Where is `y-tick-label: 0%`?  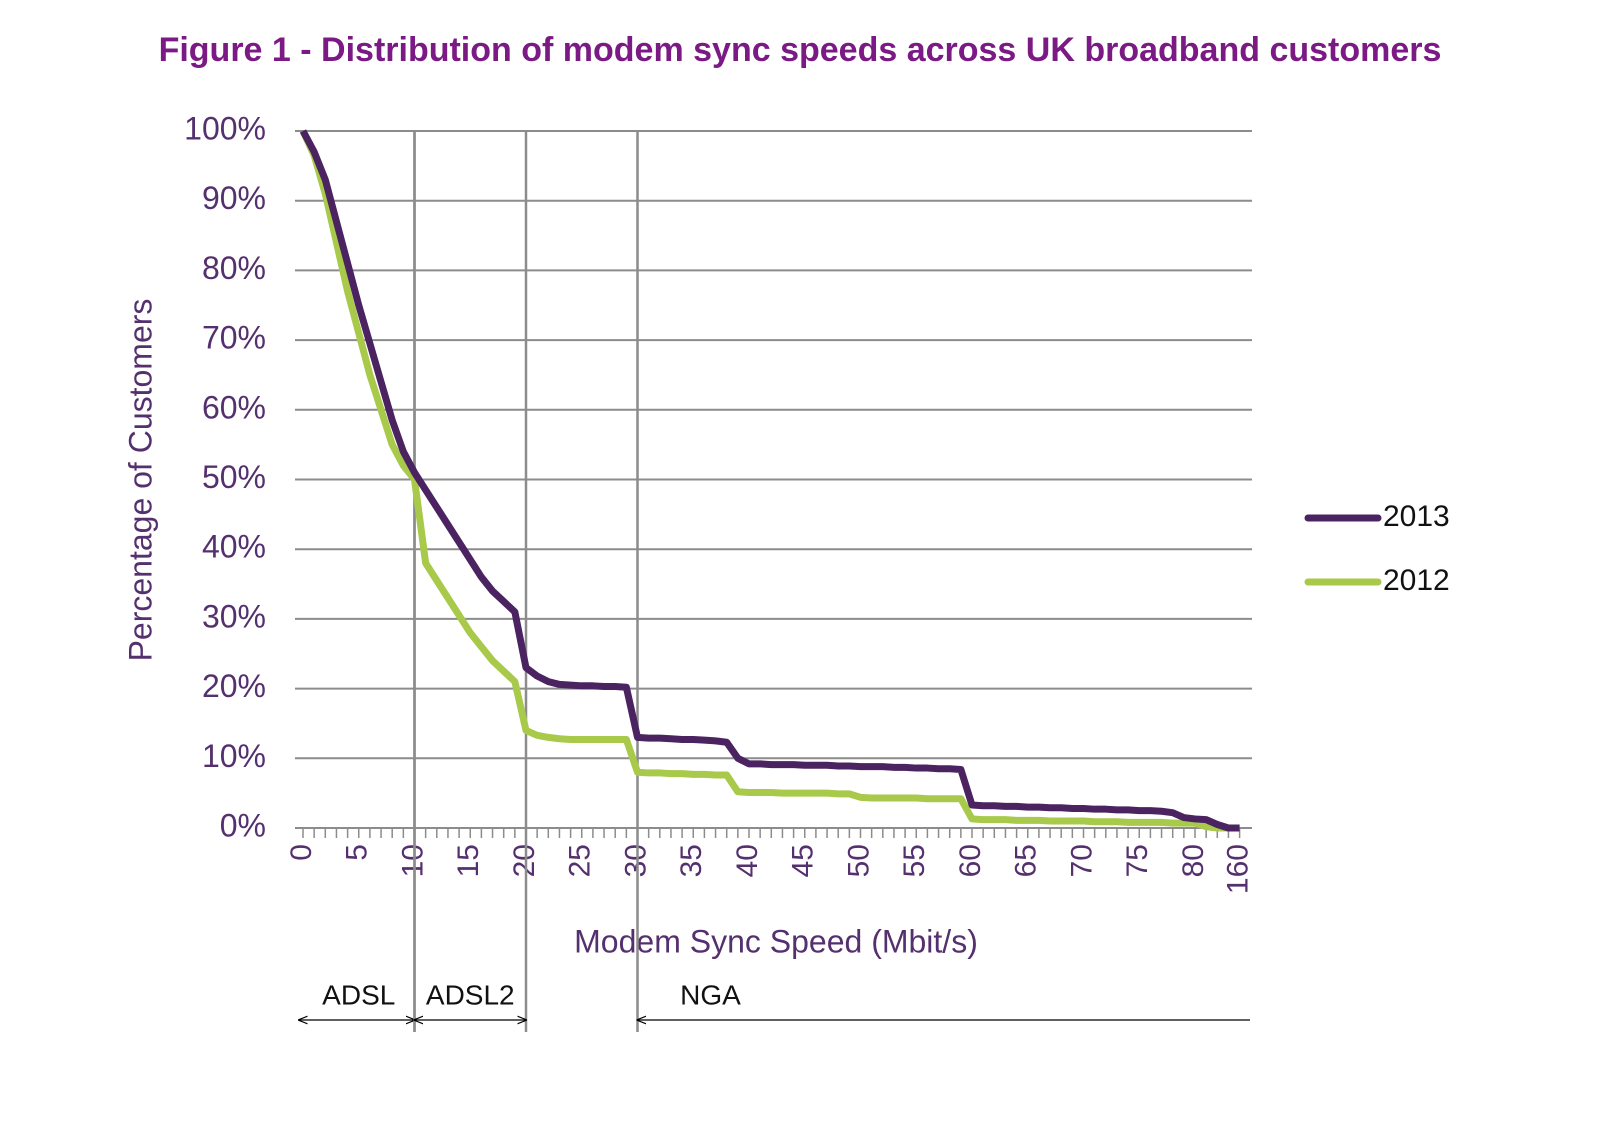 y-tick-label: 0% is located at coordinates (243, 825).